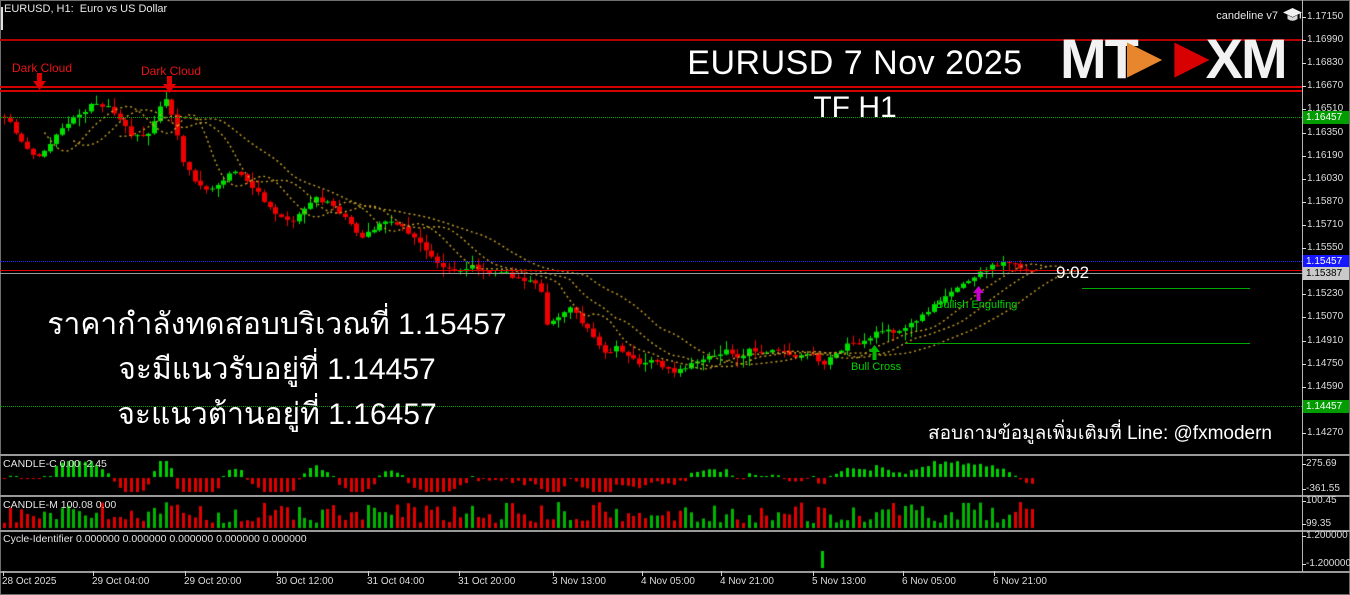 The image size is (1350, 595). What do you see at coordinates (651, 273) in the screenshot?
I see `bid-line` at bounding box center [651, 273].